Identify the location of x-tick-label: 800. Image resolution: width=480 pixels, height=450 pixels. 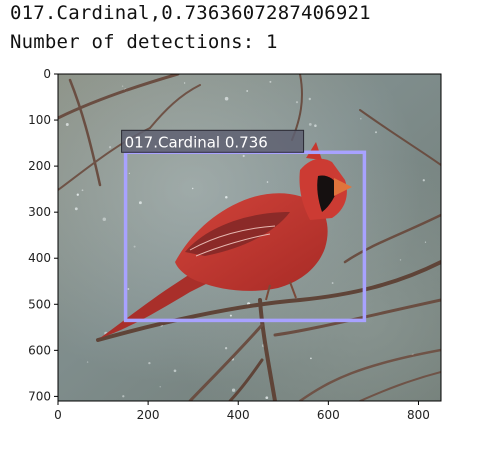
(418, 415).